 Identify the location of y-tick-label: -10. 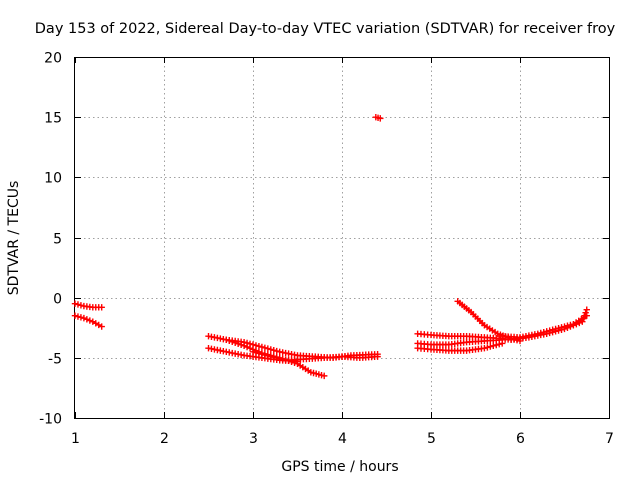
(50, 420).